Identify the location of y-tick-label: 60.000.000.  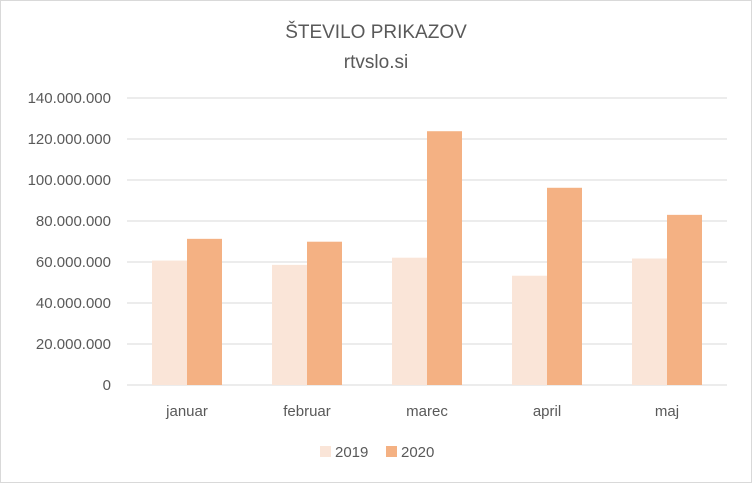
(73, 262).